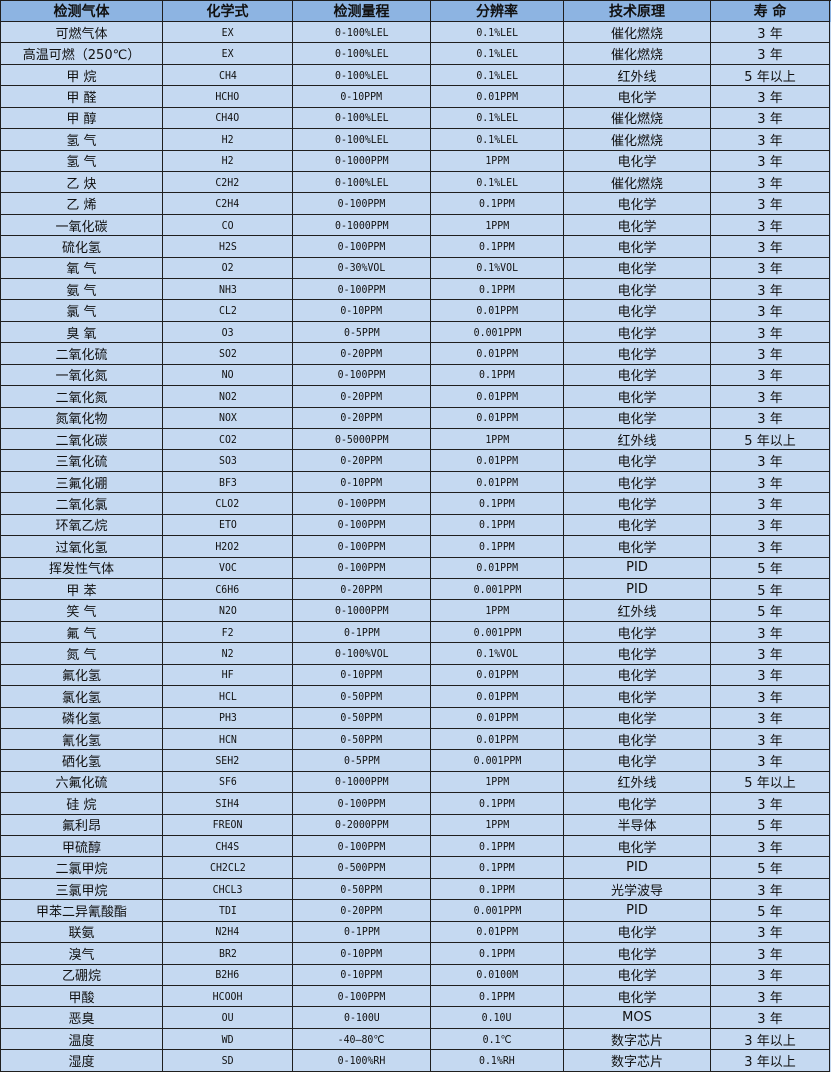  I want to click on formula-cell: EX, so click(228, 33).